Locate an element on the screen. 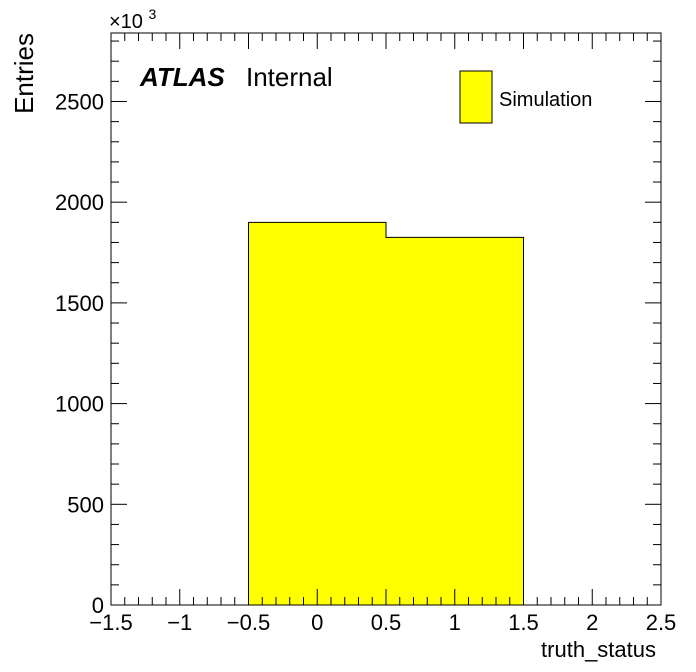 The image size is (696, 672). x-tick-label: 2 is located at coordinates (592, 622).